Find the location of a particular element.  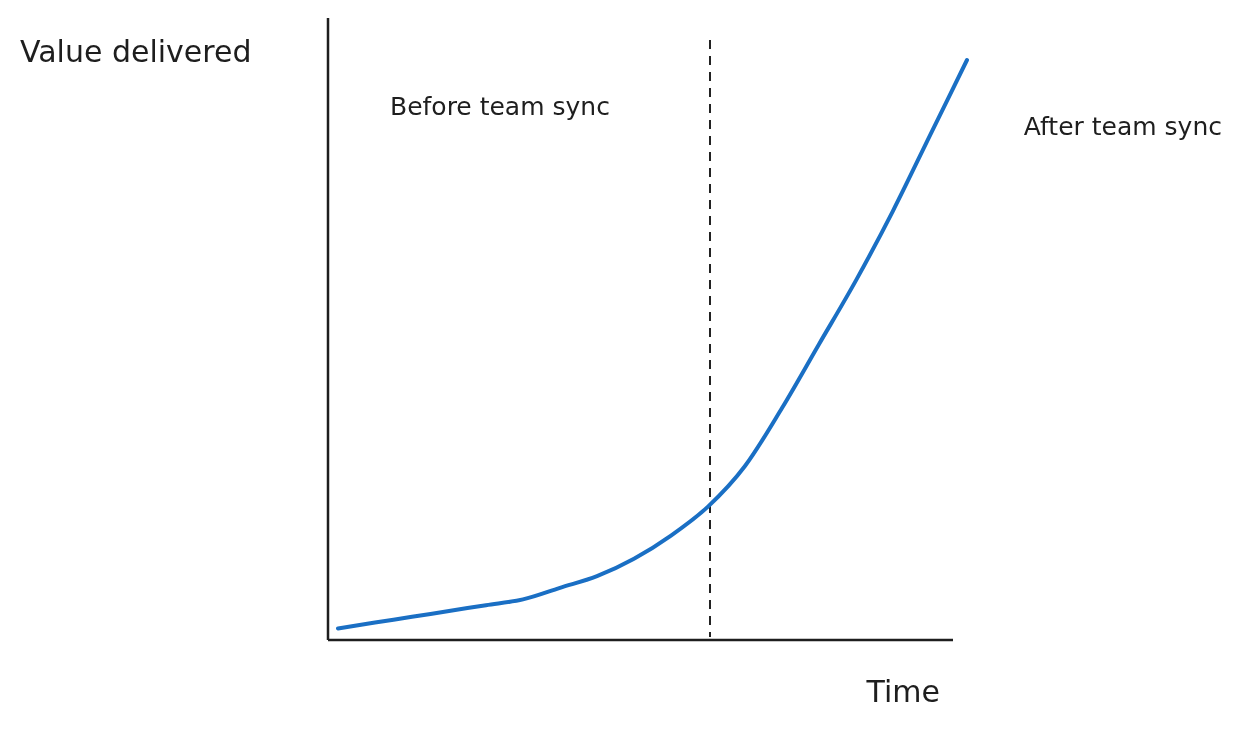

annotation: Before team sync is located at coordinates (500, 106).